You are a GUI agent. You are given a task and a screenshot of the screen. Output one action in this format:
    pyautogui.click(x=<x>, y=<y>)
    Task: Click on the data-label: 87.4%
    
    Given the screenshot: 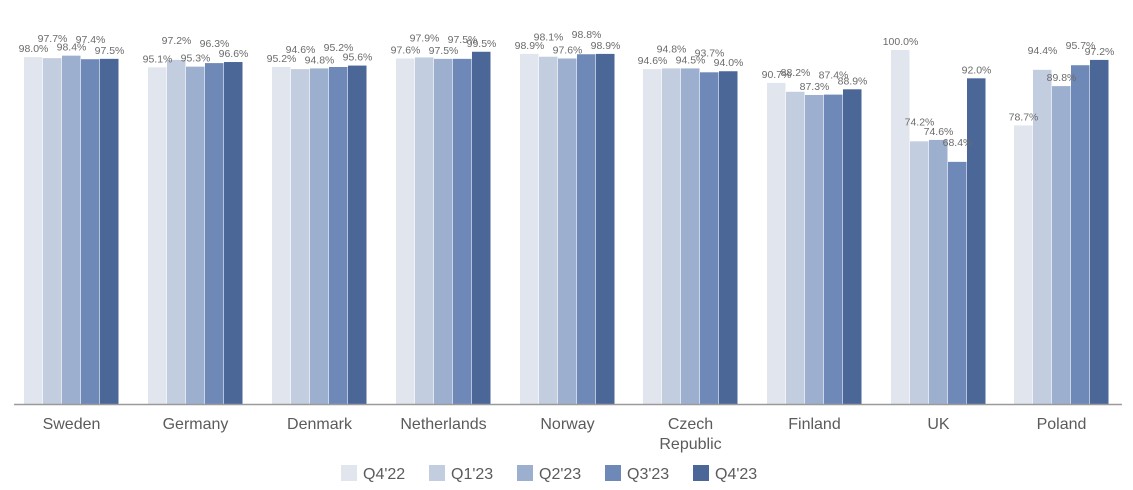 What is the action you would take?
    pyautogui.click(x=834, y=76)
    